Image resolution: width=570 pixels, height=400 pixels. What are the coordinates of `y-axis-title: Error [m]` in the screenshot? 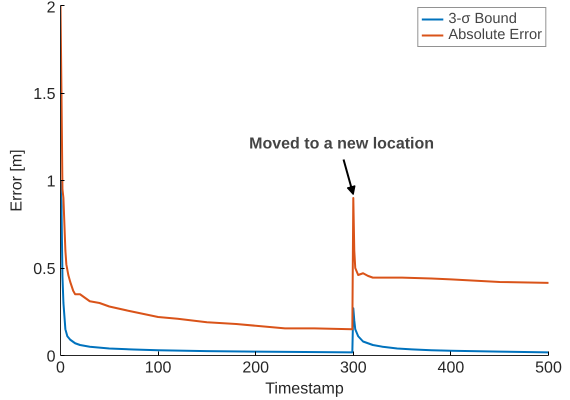 It's located at (17, 180).